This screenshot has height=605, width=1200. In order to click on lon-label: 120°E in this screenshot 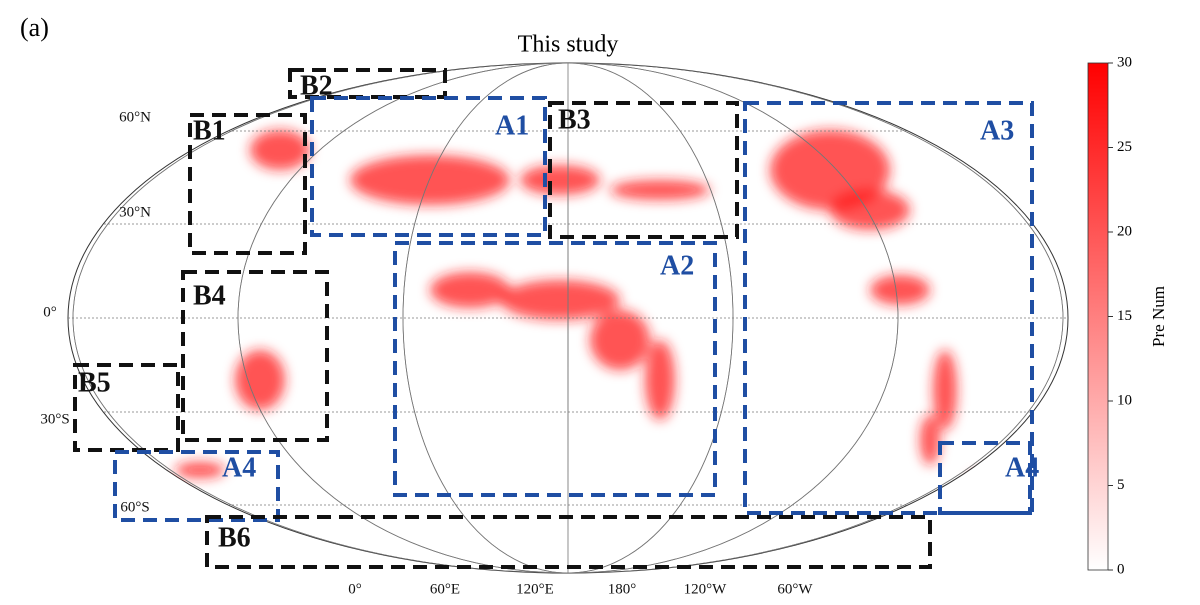, I will do `click(535, 589)`.